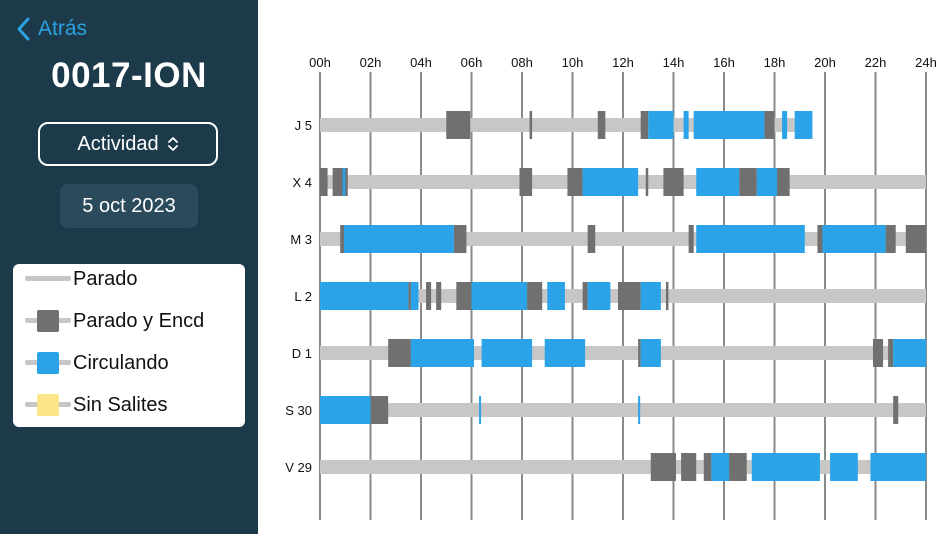 The height and width of the screenshot is (539, 950). I want to click on legend-item-circulando: Circulando, so click(129, 363).